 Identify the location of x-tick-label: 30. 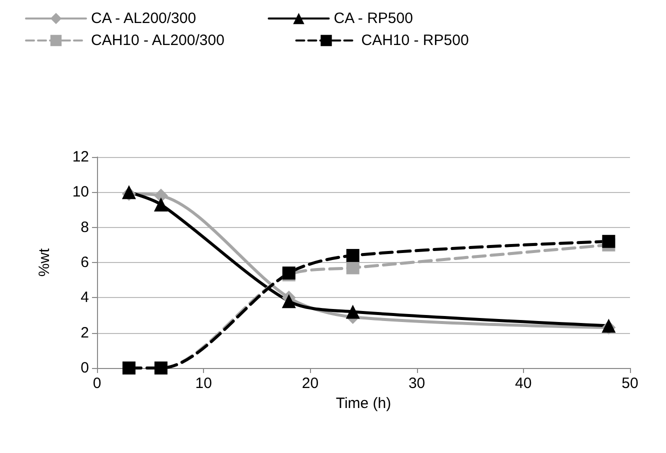
(417, 383).